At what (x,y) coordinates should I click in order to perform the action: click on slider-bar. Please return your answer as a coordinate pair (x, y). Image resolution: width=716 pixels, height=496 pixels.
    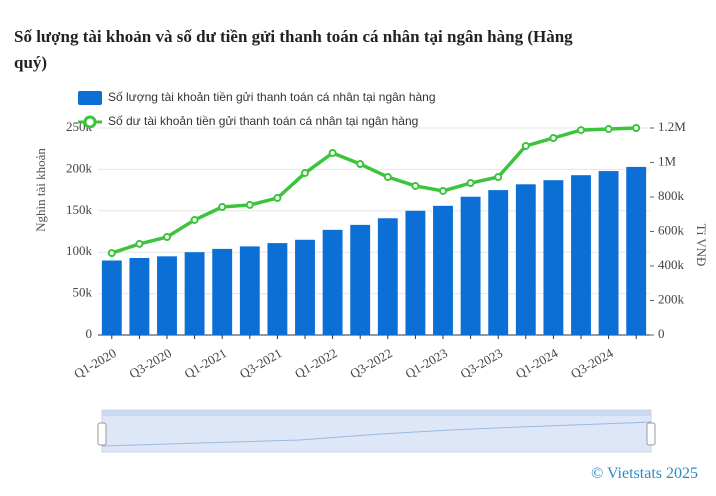
    Looking at the image, I should click on (376, 413).